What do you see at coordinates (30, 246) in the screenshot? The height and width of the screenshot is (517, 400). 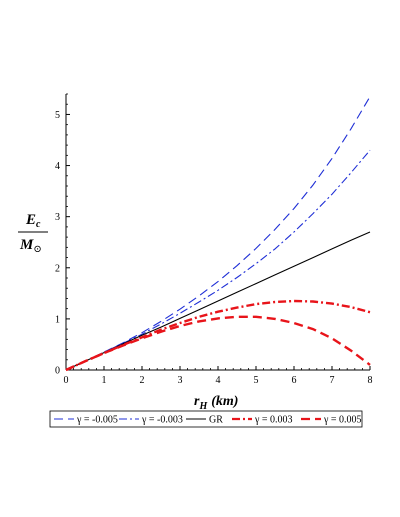 I see `y-label-denominator: M⊙` at bounding box center [30, 246].